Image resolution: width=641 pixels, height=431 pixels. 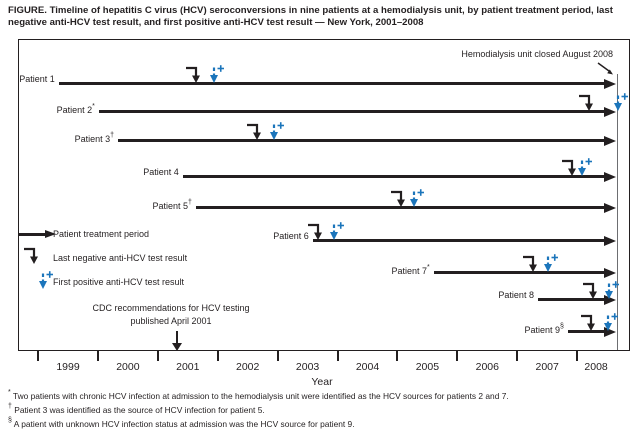 What do you see at coordinates (172, 205) in the screenshot?
I see `patient-label: Patient 5†` at bounding box center [172, 205].